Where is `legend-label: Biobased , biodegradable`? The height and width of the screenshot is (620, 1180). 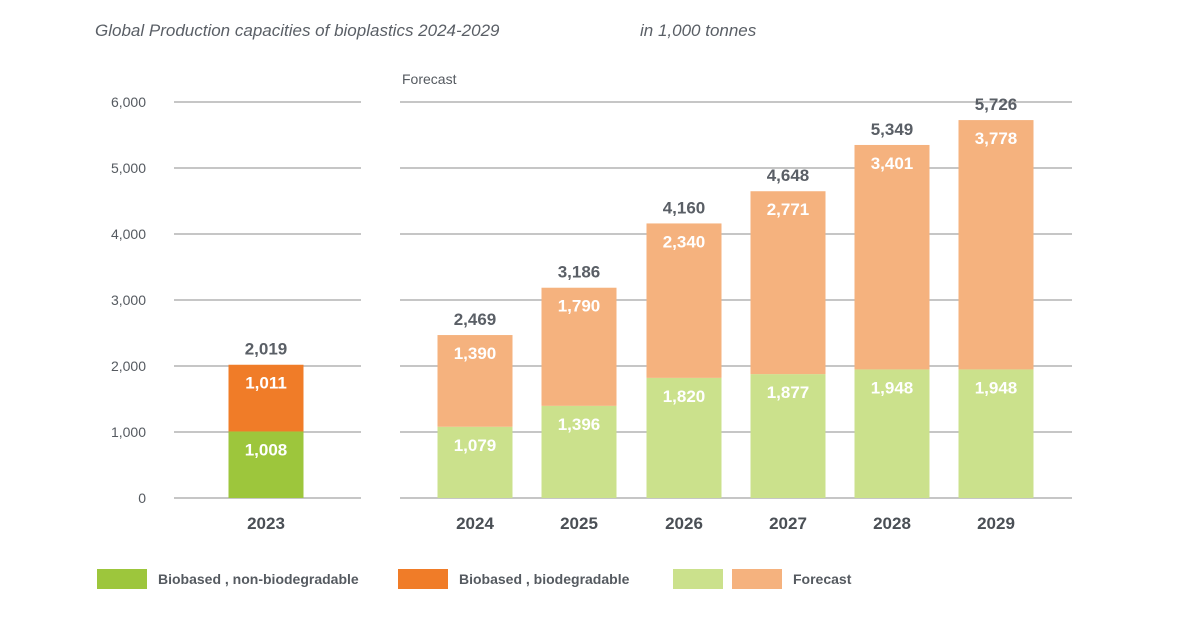 legend-label: Biobased , biodegradable is located at coordinates (544, 579).